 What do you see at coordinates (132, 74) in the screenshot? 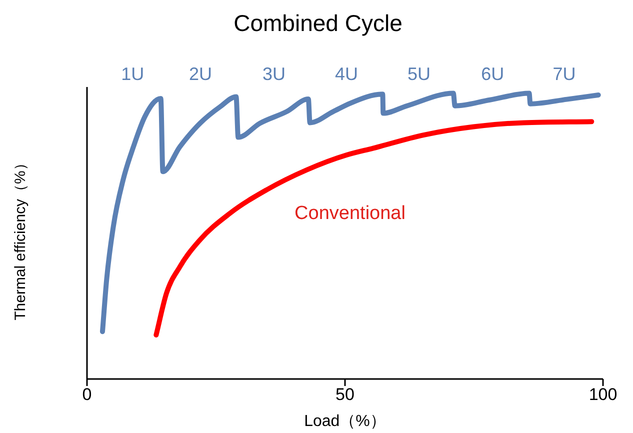
I see `text: 1U` at bounding box center [132, 74].